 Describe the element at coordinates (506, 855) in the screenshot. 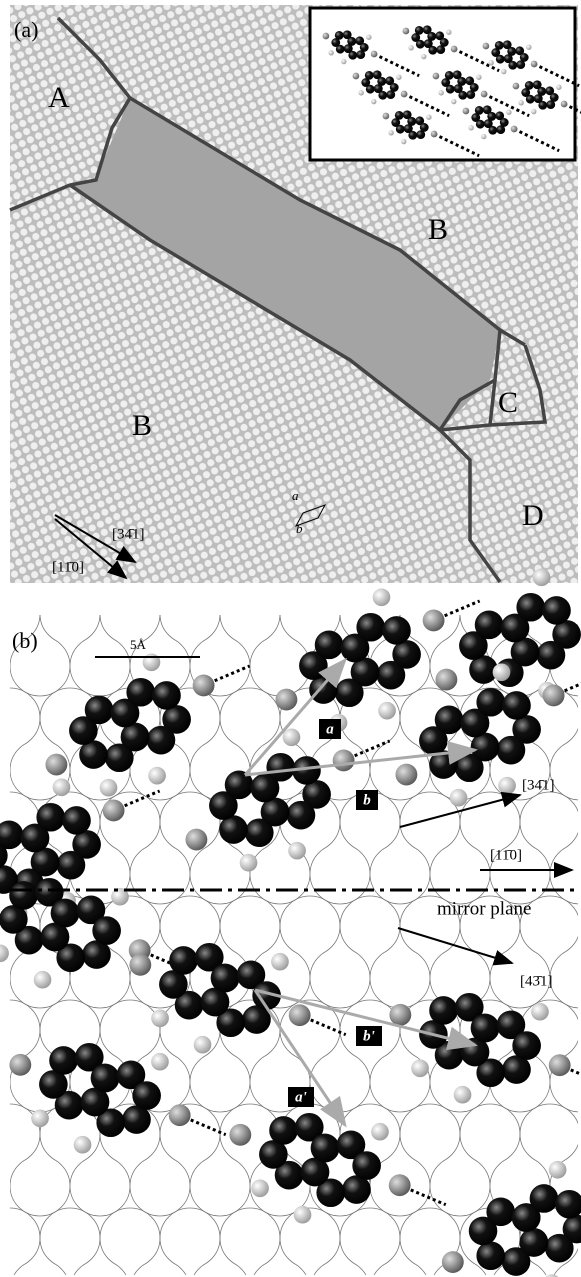

I see `direction-label: [11̄0]` at that location.